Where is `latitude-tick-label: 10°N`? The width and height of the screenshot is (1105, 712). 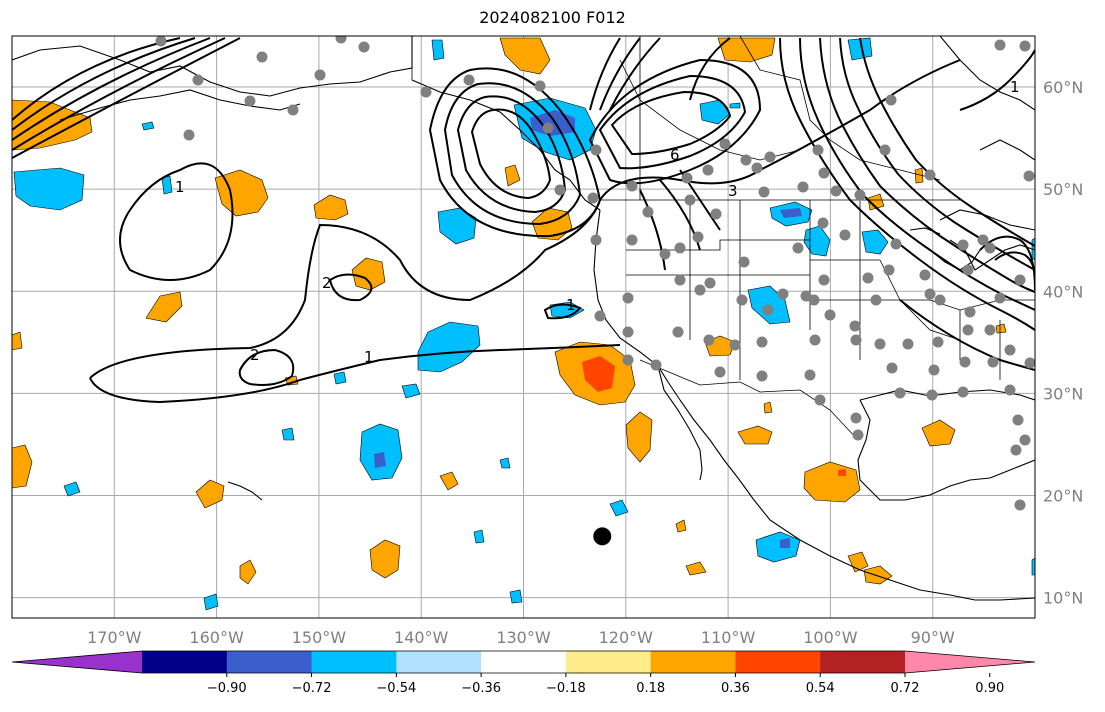 latitude-tick-label: 10°N is located at coordinates (1063, 598).